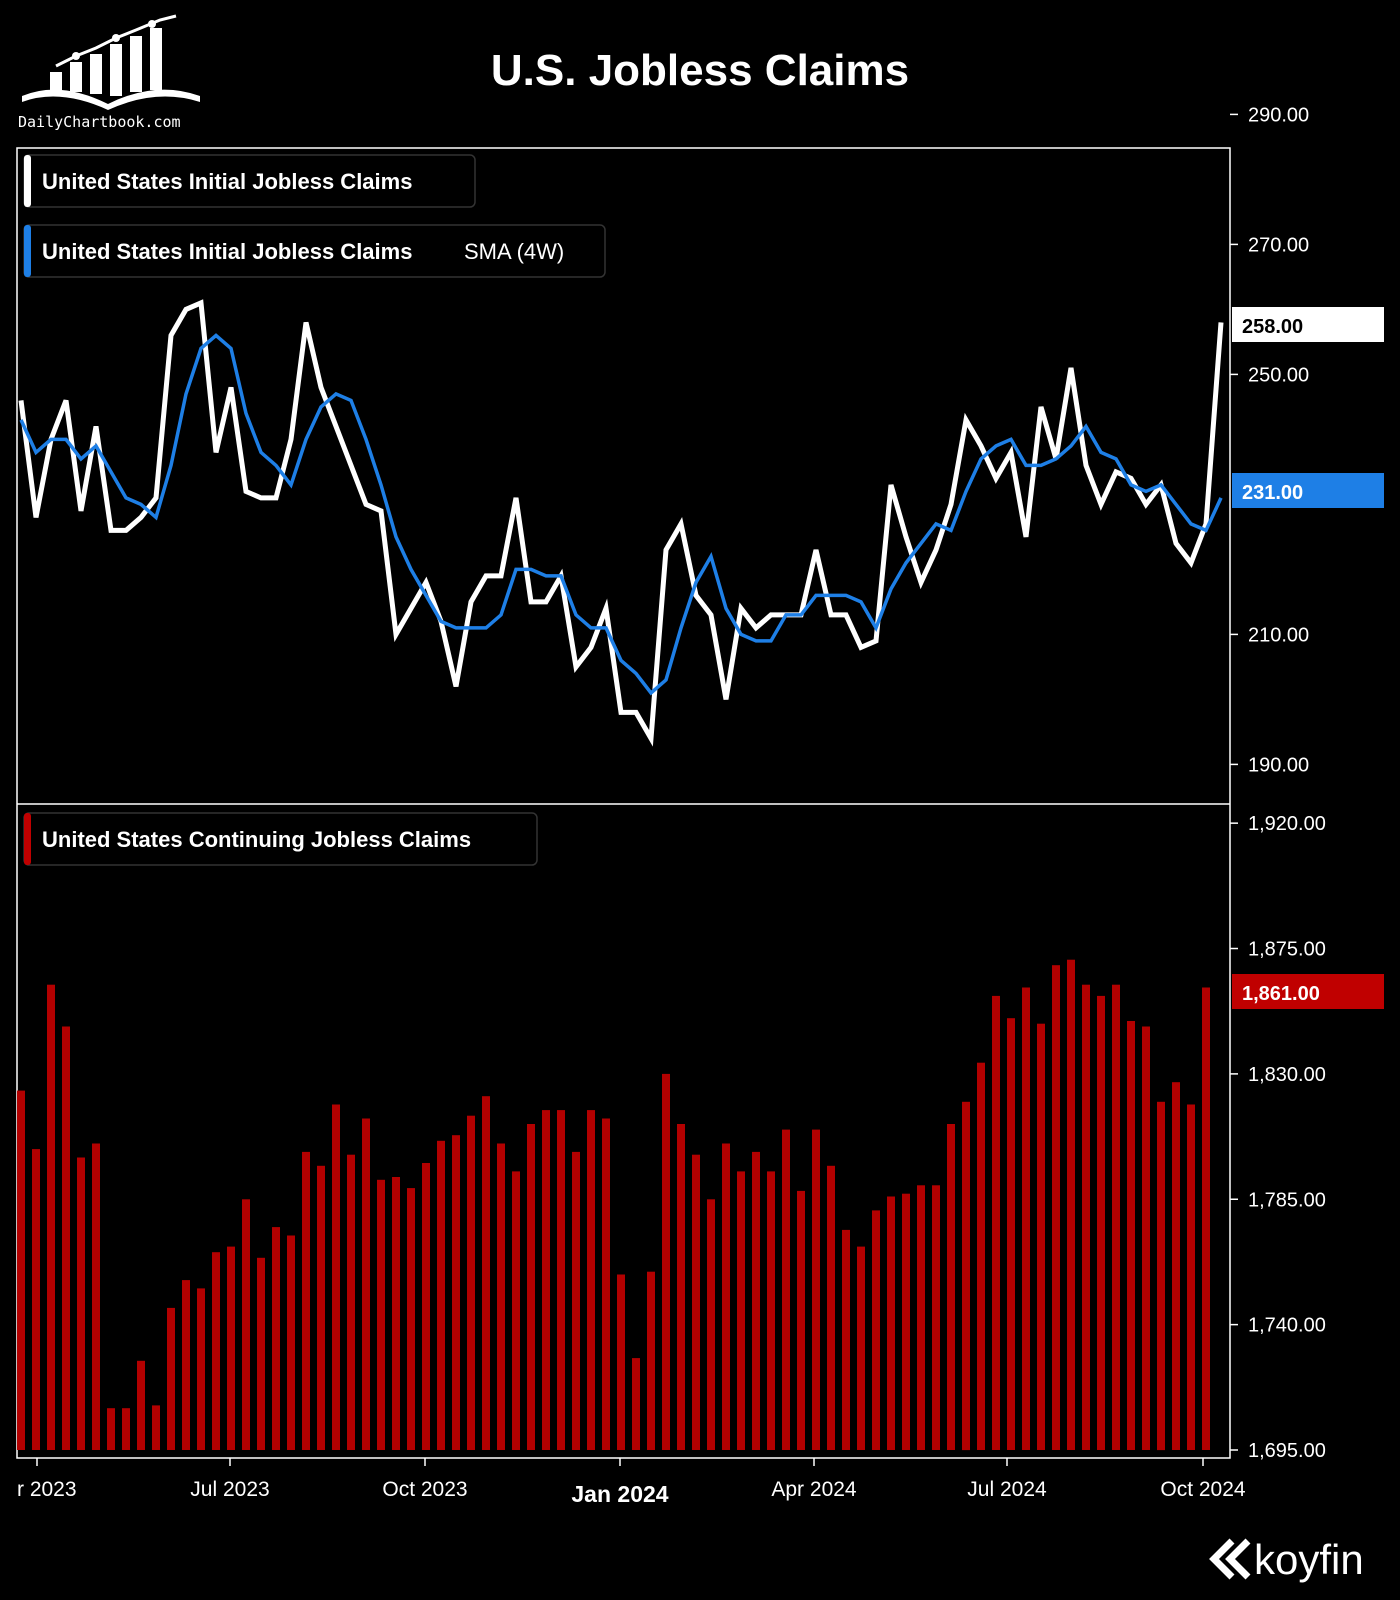 The image size is (1400, 1600). What do you see at coordinates (1007, 1489) in the screenshot?
I see `x-tick-label: Jul 2024` at bounding box center [1007, 1489].